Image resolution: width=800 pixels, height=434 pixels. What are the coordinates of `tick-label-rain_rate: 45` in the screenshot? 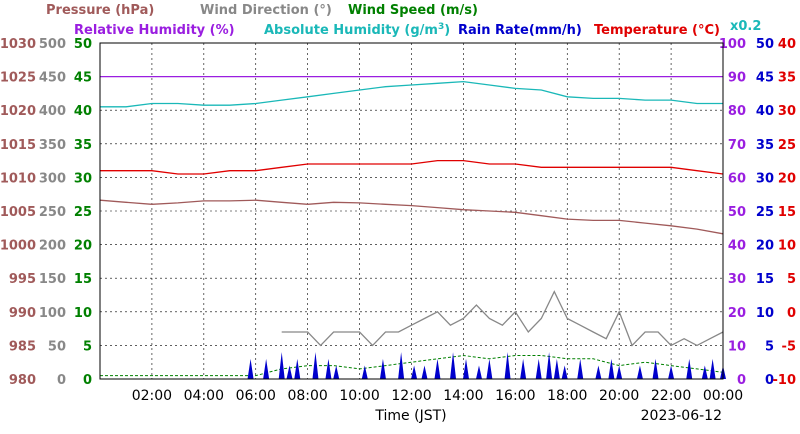 It's located at (765, 78).